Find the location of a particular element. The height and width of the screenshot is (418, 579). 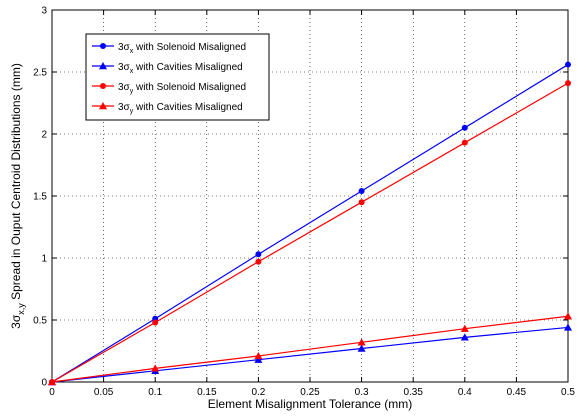

x-axis-label: Element Misalignment Tolerance (mm) is located at coordinates (310, 404).